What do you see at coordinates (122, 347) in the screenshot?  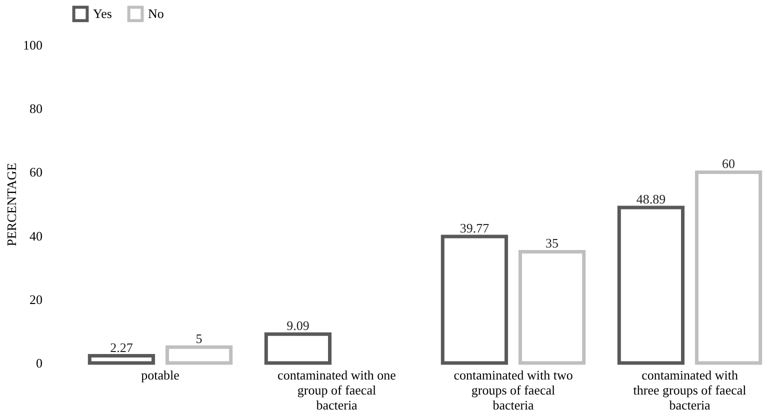 I see `data-label: 2.27` at bounding box center [122, 347].